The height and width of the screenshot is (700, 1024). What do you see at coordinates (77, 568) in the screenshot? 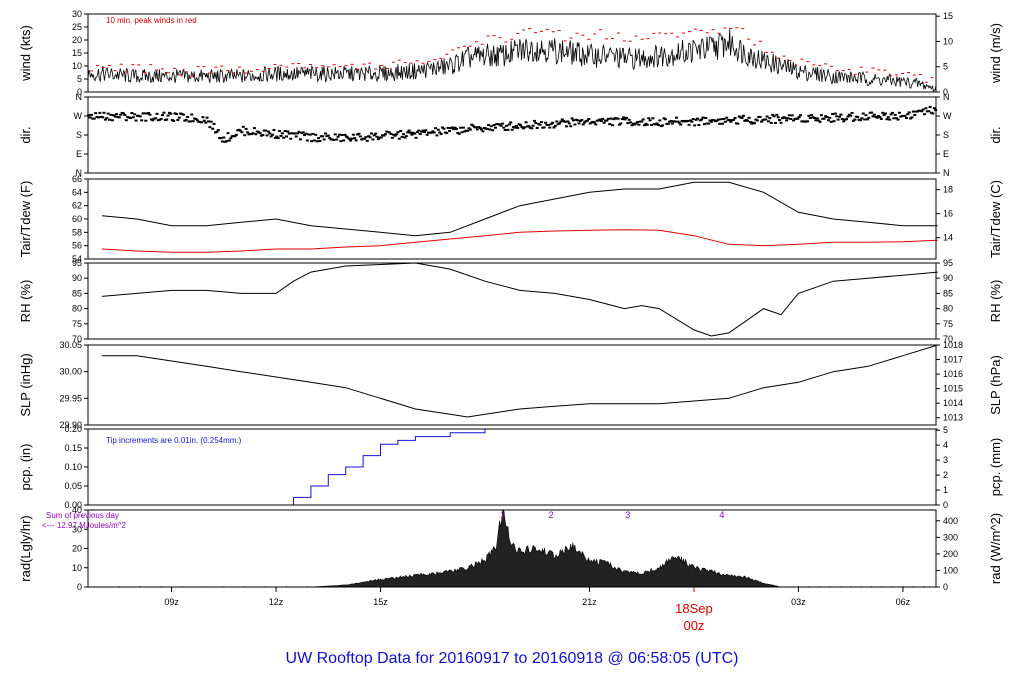
I see `ytick-label-left: 10` at bounding box center [77, 568].